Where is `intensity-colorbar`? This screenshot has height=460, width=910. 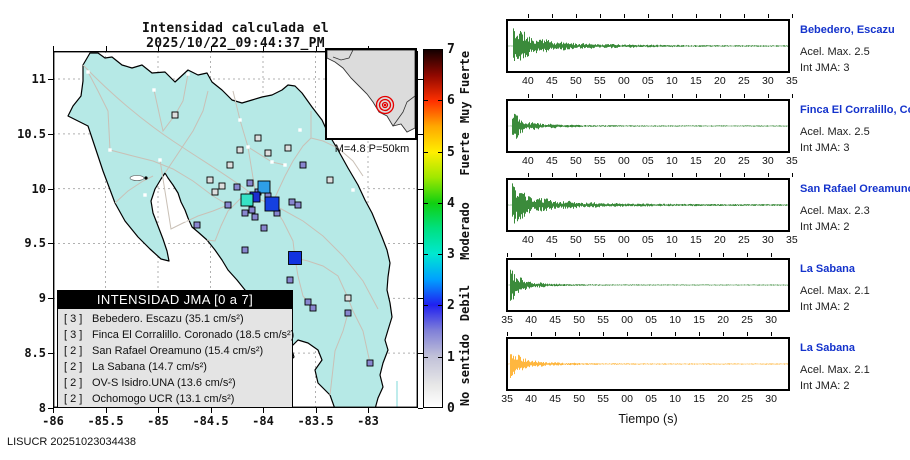 intensity-colorbar is located at coordinates (433, 228).